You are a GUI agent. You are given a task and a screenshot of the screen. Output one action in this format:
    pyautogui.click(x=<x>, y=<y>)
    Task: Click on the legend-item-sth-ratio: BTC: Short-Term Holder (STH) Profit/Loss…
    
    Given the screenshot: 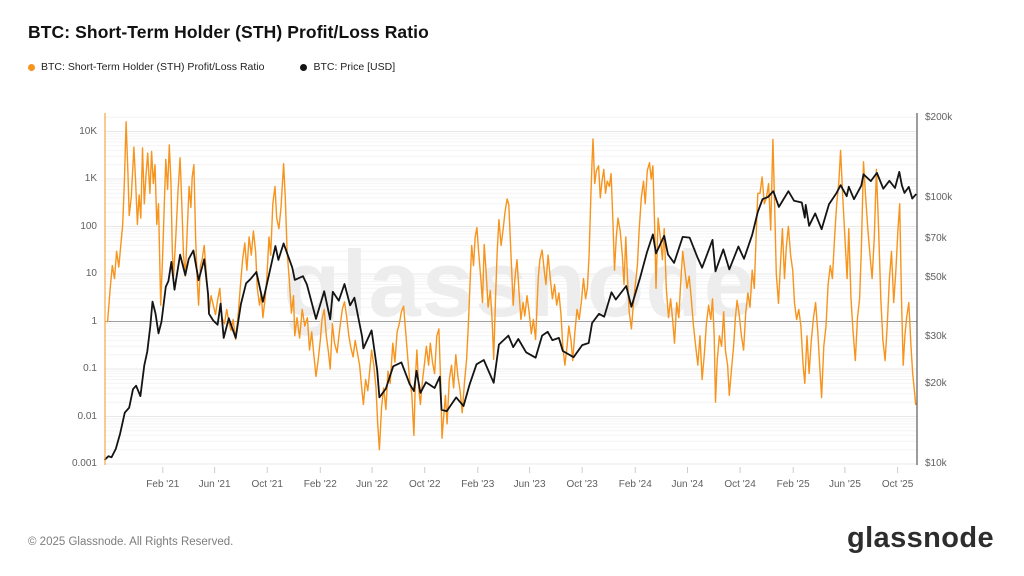 What is the action you would take?
    pyautogui.click(x=146, y=67)
    